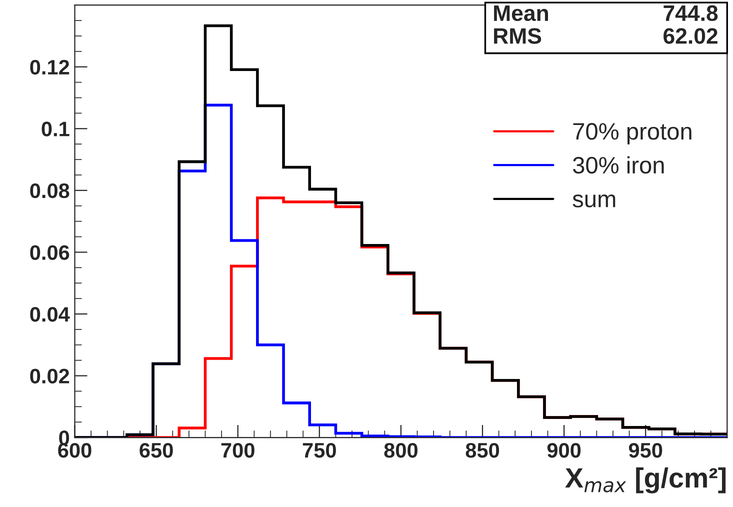 This screenshot has width=733, height=507. Describe the element at coordinates (50, 190) in the screenshot. I see `y-tick-label: 0.08` at that location.